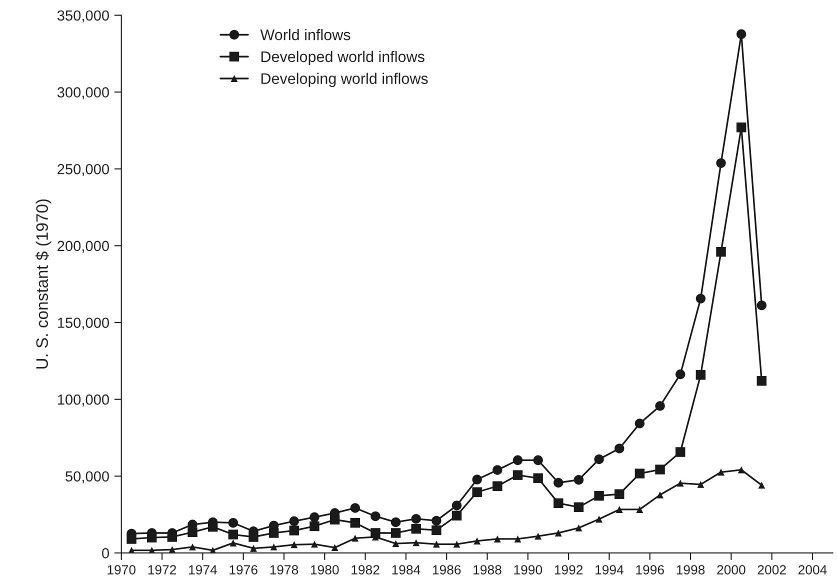 The image size is (837, 587). Describe the element at coordinates (83, 170) in the screenshot. I see `y-tick-label: 250,000` at that location.